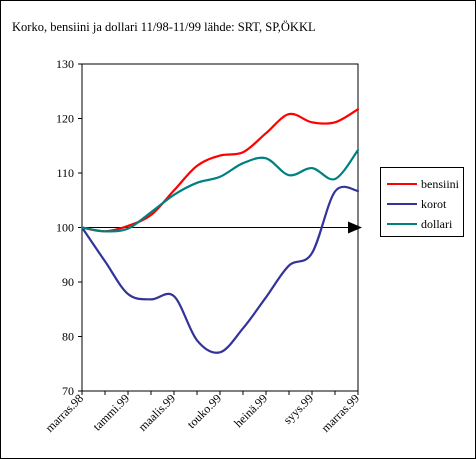 This screenshot has width=476, height=459. Describe the element at coordinates (156, 412) in the screenshot. I see `x-tick-label: maalis.99` at that location.